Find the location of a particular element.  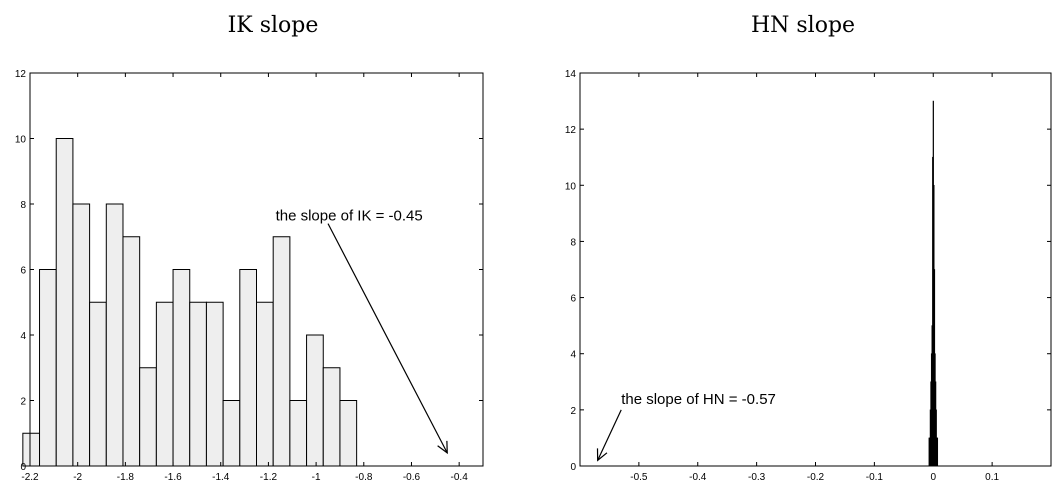

x-tick-label: -2.2 is located at coordinates (30, 477).